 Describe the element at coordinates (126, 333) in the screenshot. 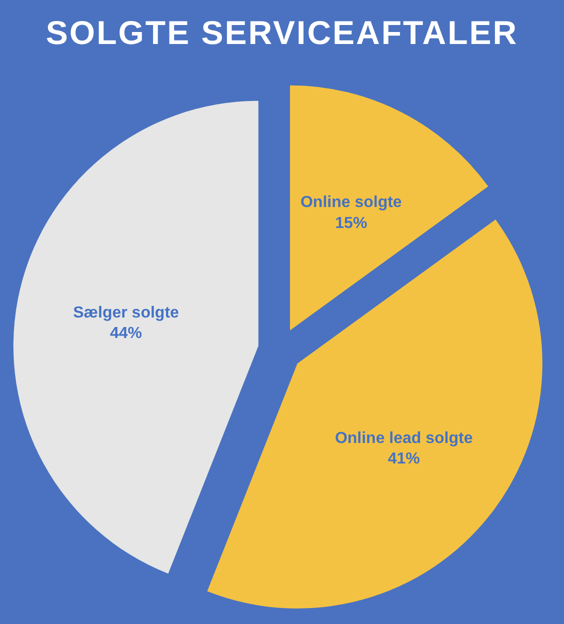

I see `data-label: 44%` at that location.